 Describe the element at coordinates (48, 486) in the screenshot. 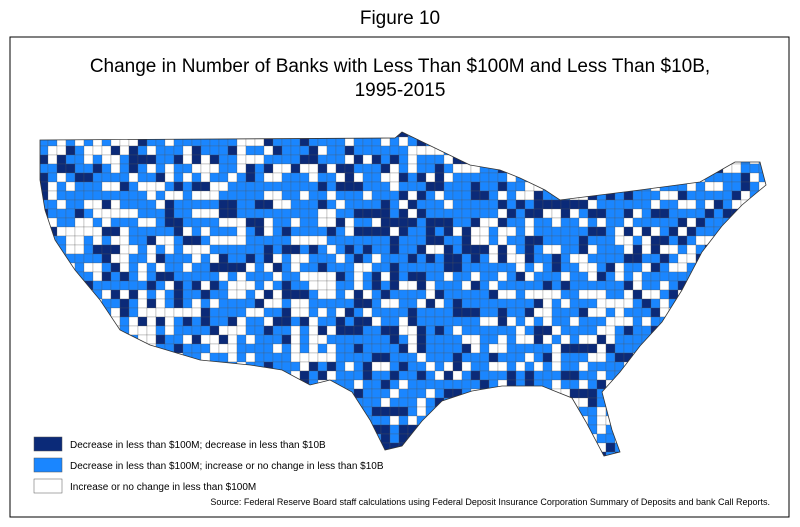

I see `legend-swatch` at that location.